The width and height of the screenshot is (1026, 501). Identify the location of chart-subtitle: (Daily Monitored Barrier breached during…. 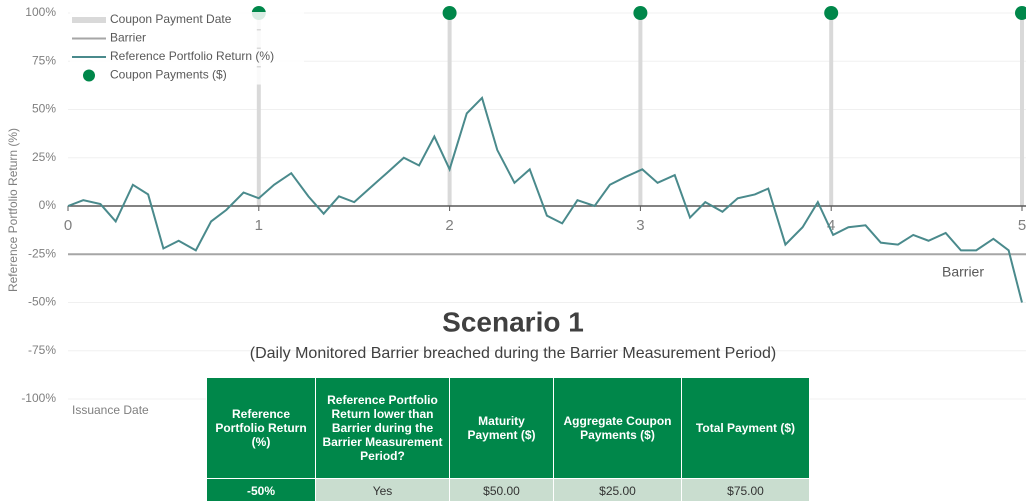
(513, 353).